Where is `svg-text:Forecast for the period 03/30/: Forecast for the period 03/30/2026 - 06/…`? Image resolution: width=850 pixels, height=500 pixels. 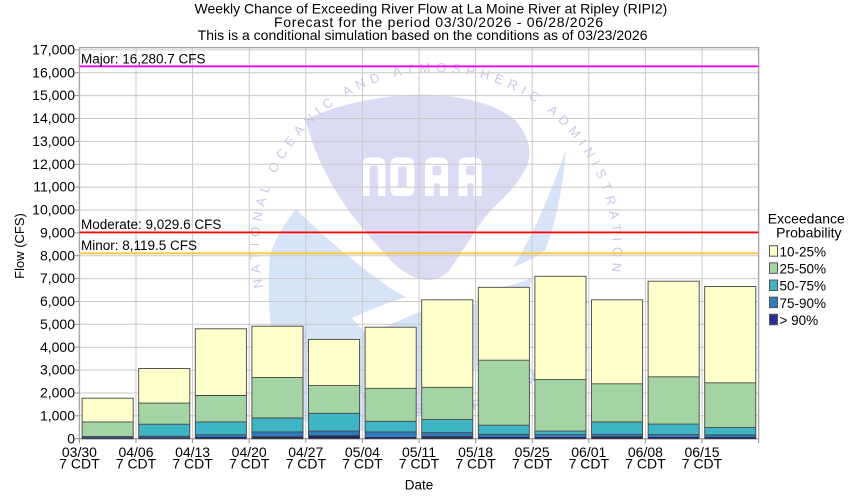 svg-text:Forecast for the period 03/30/: Forecast for the period 03/30/2026 - 06/… is located at coordinates (438, 22).